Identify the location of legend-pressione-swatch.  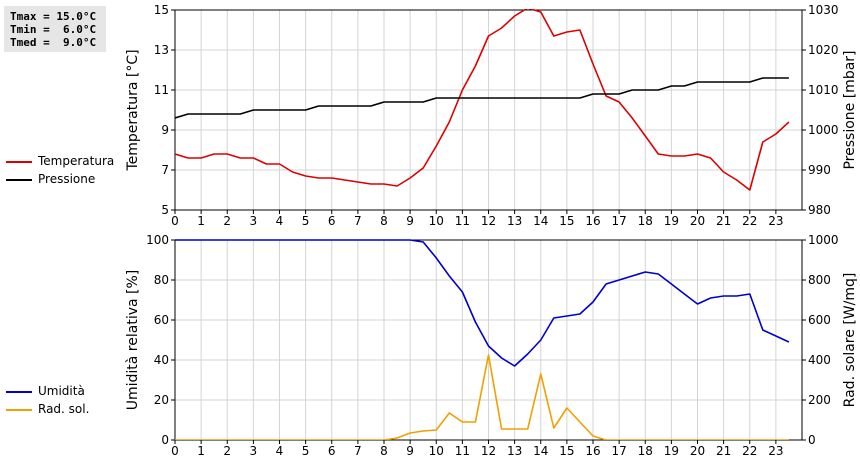
(19, 180).